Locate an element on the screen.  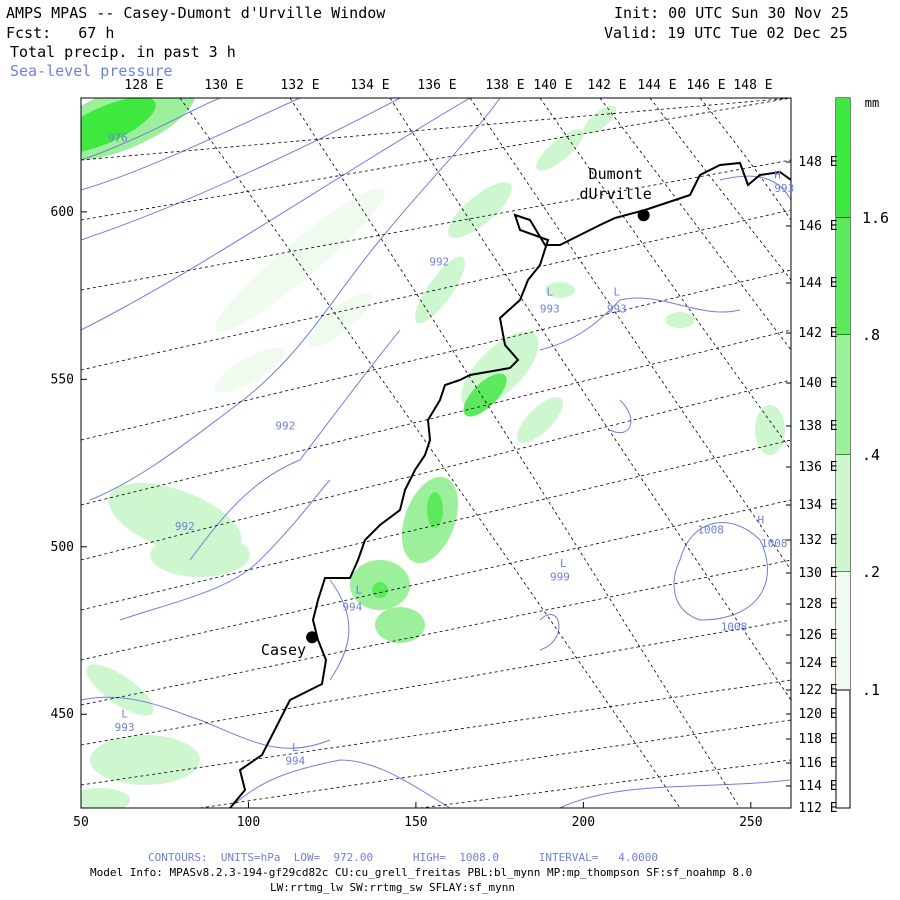
colorbar-label: .8 is located at coordinates (871, 335).